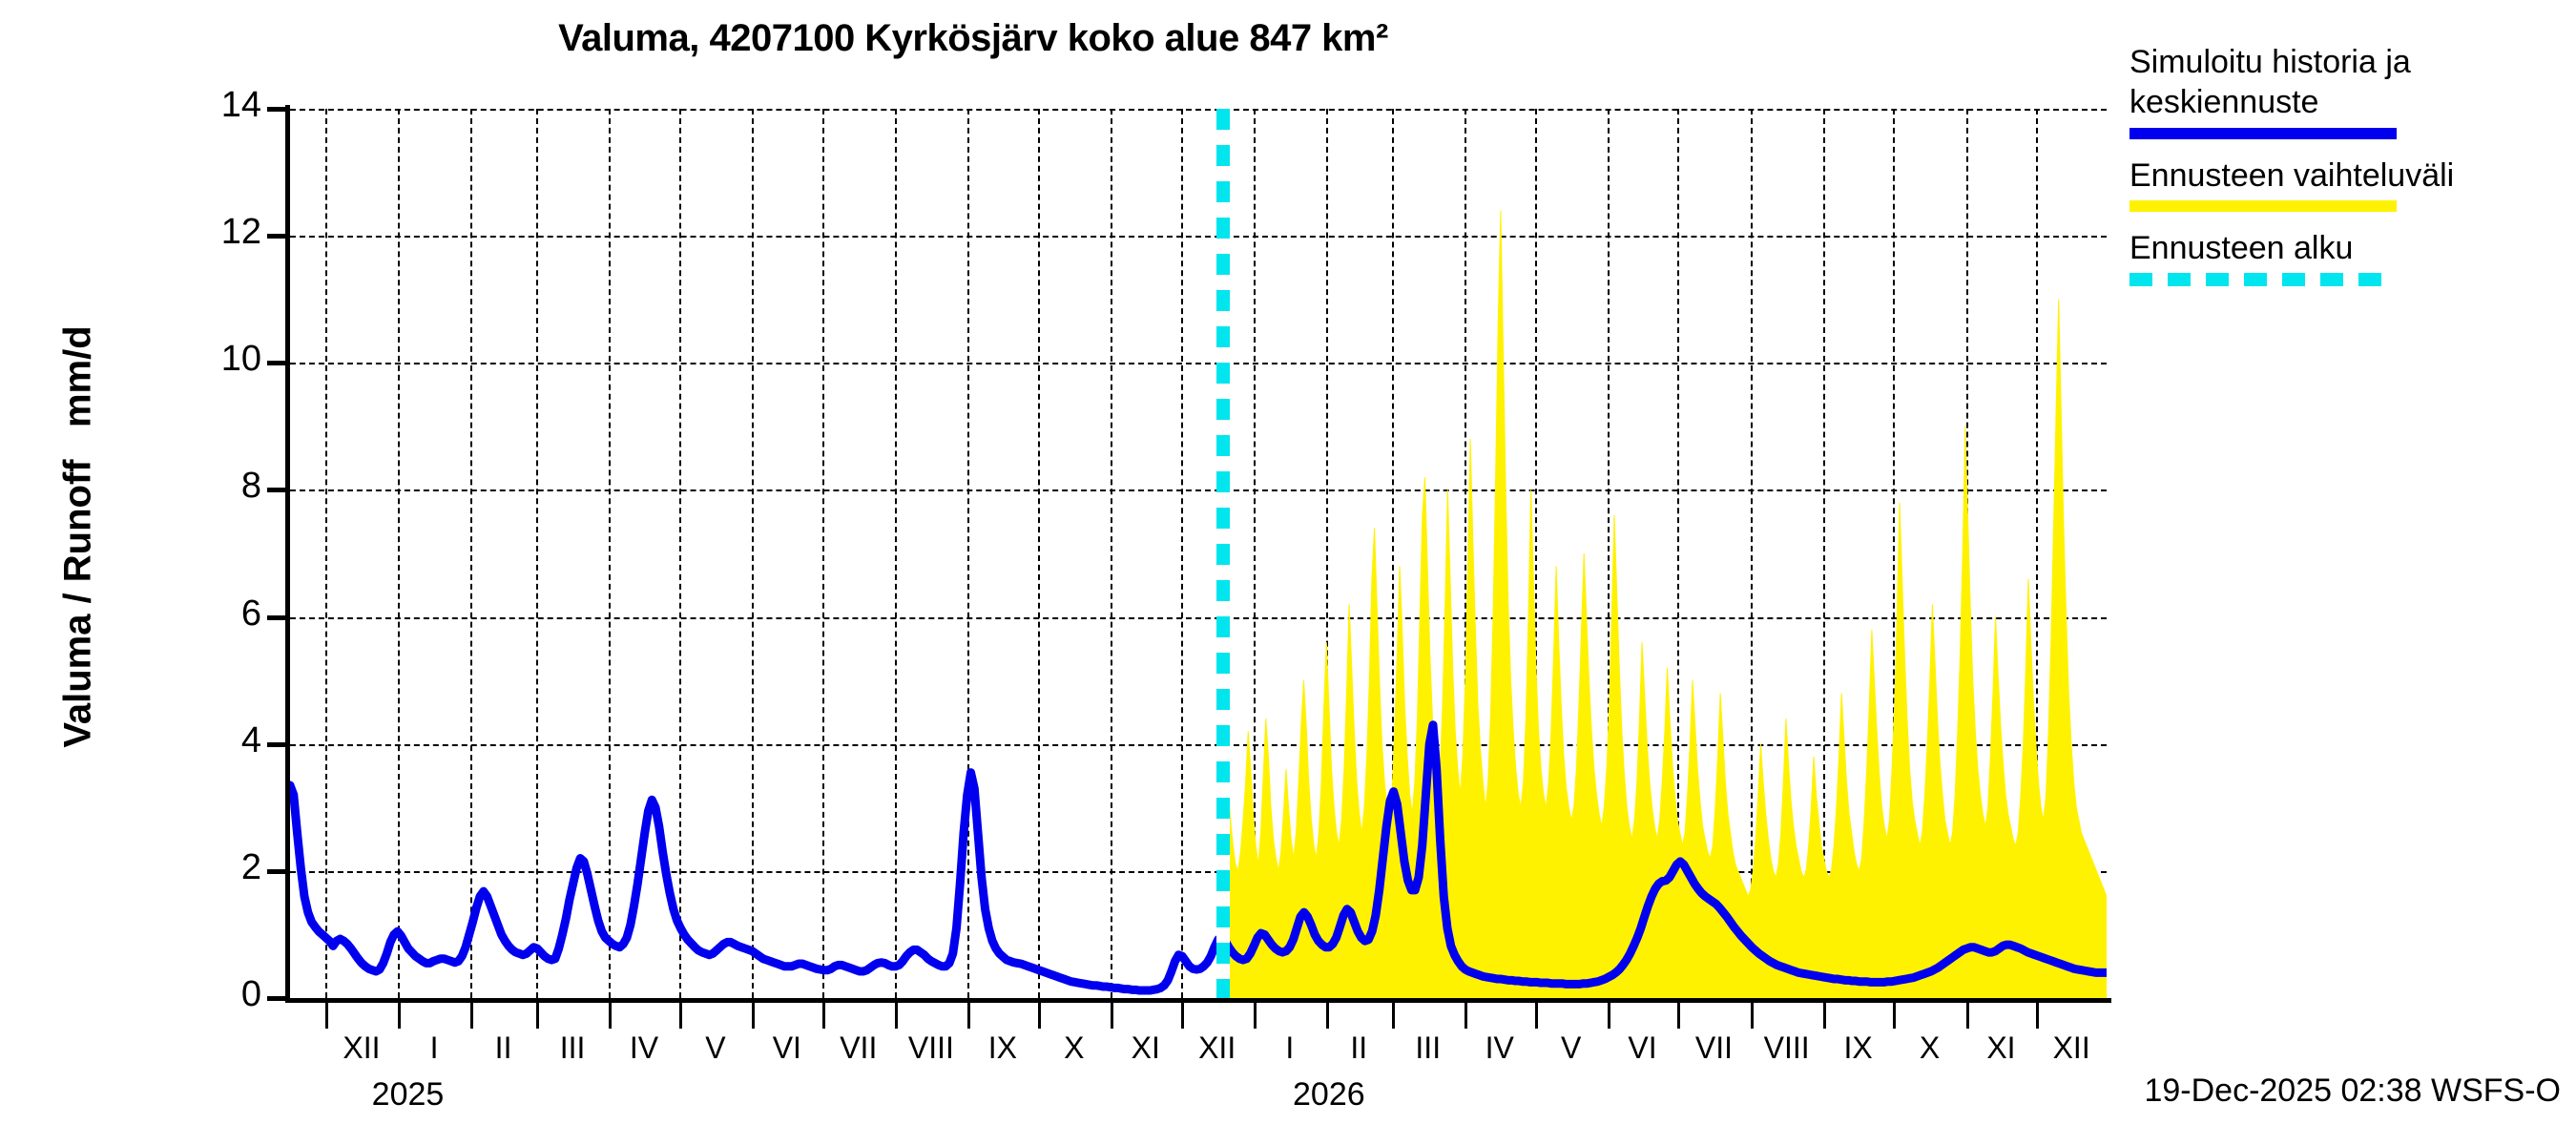 The image size is (2576, 1145). I want to click on y-tick-label-8: 8, so click(250, 486).